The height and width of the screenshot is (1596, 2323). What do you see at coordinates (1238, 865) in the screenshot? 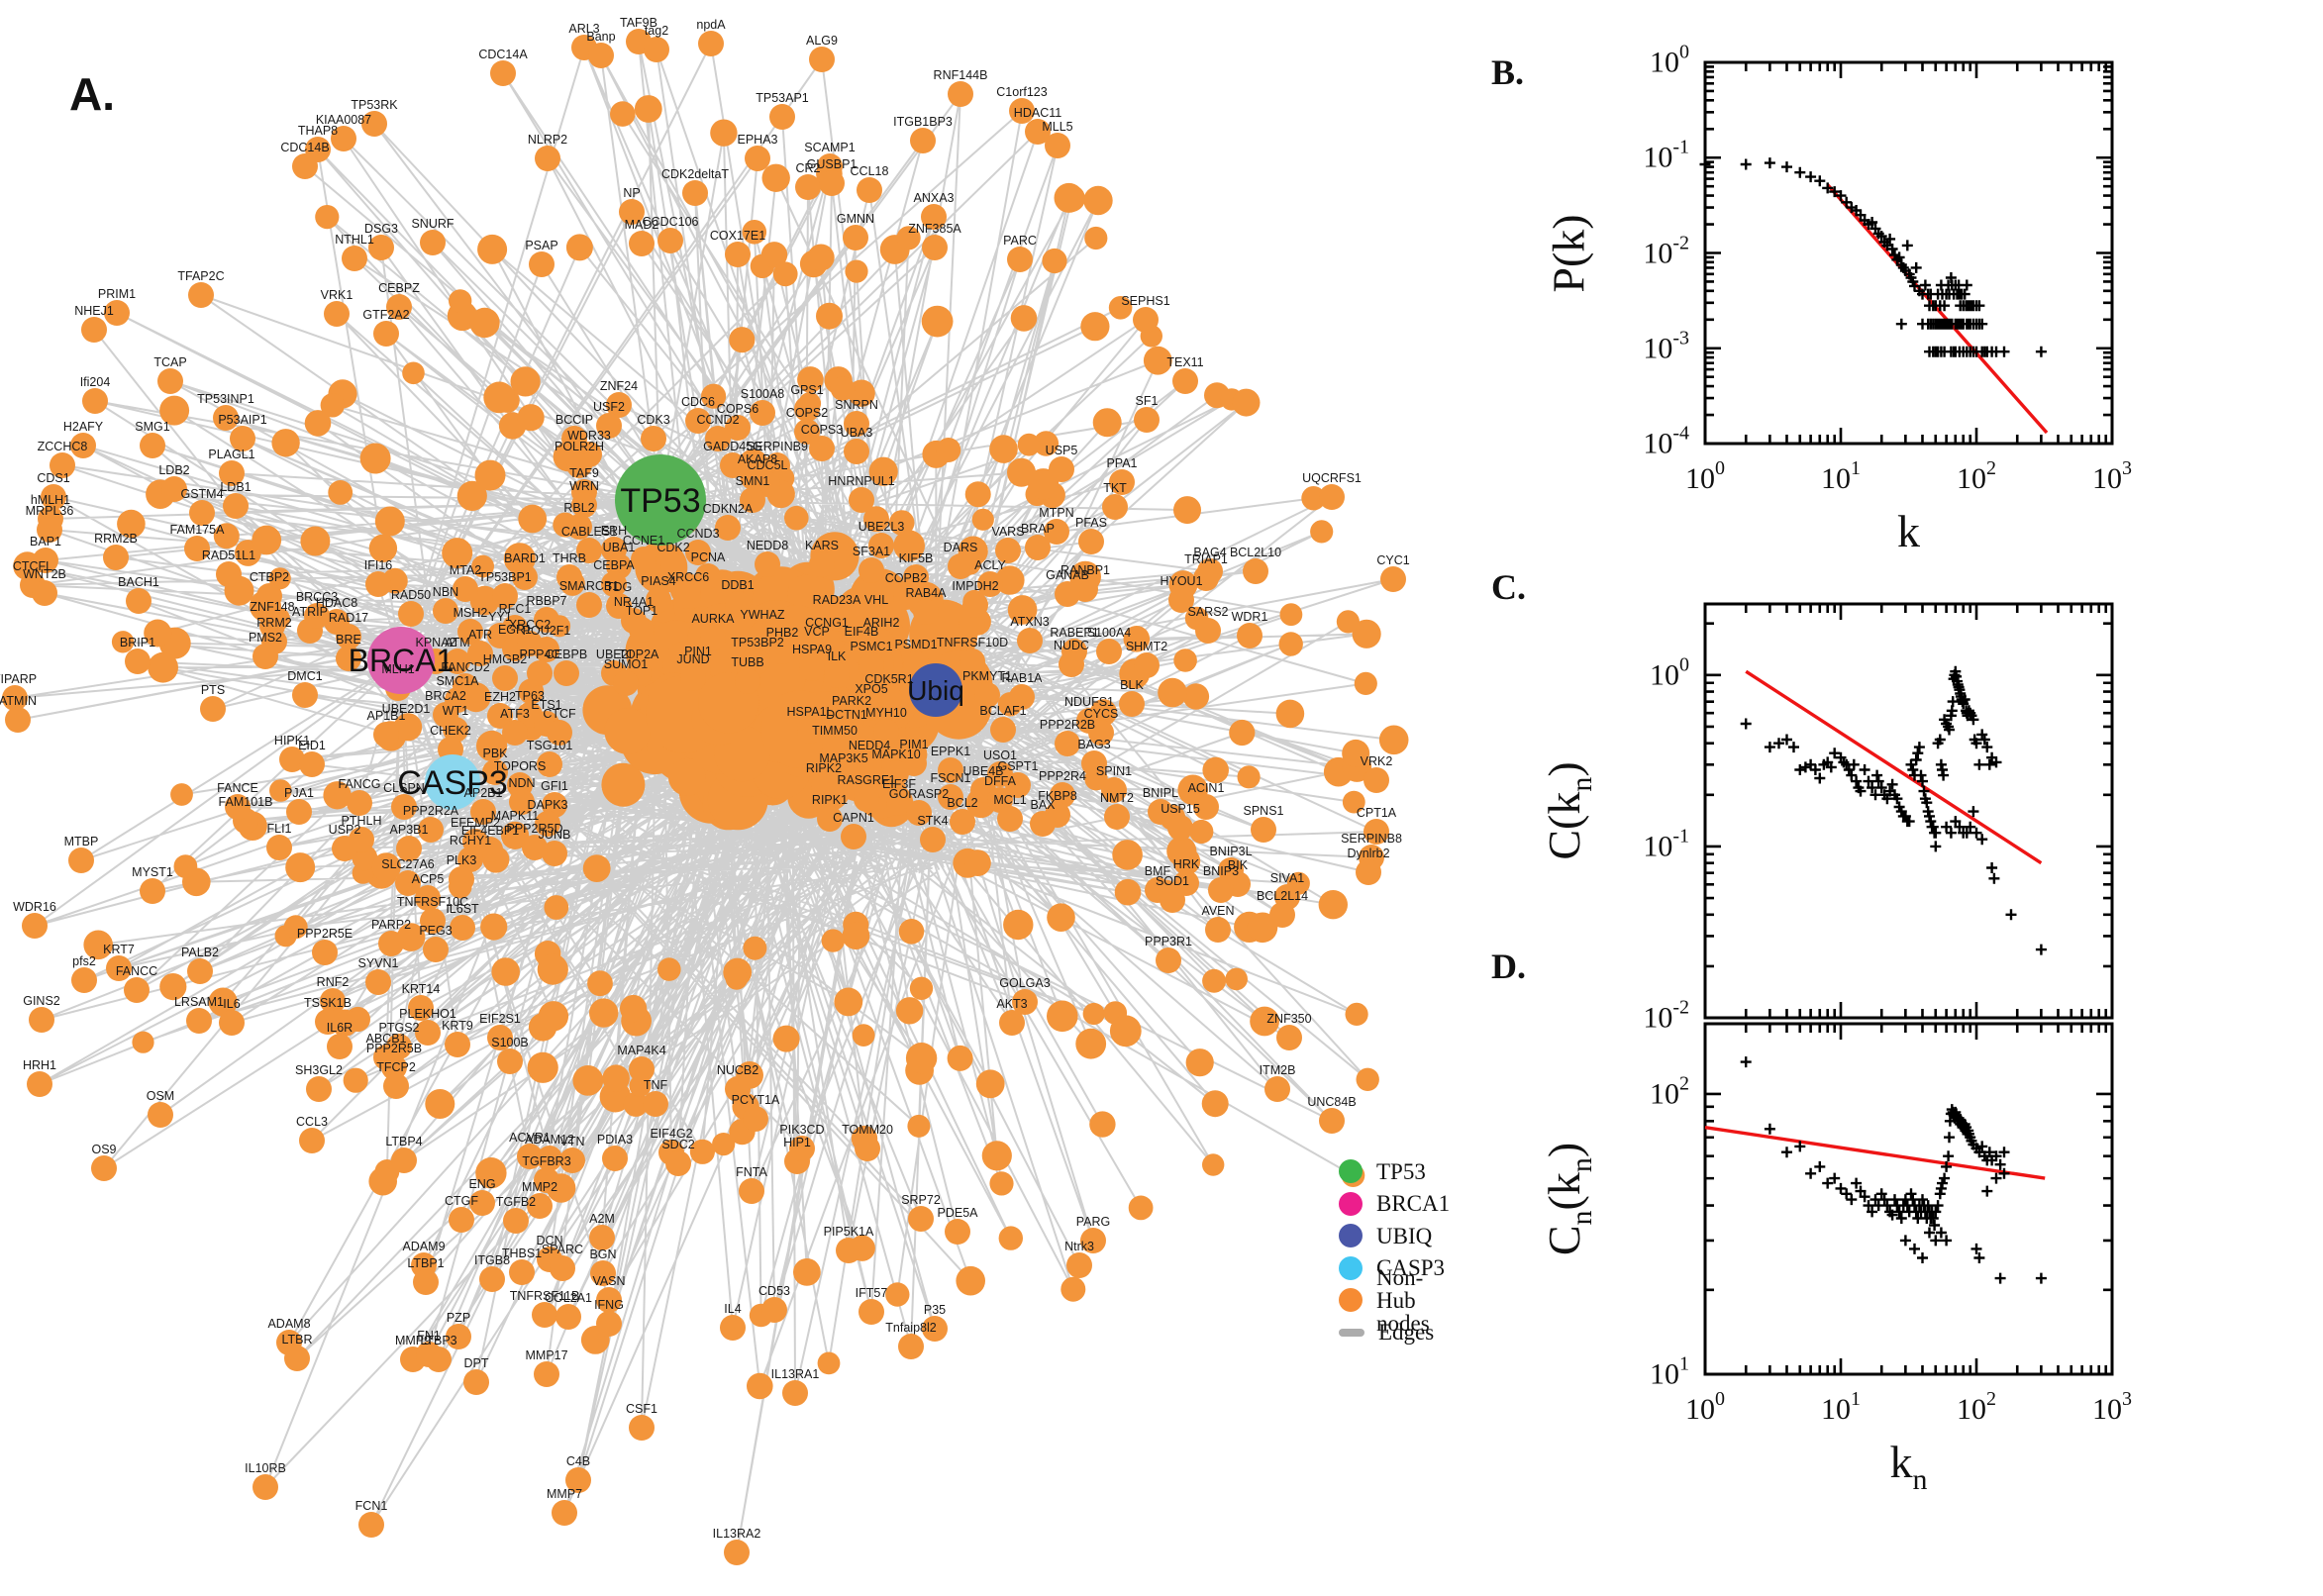
I see `network-node-label: BIK` at bounding box center [1238, 865].